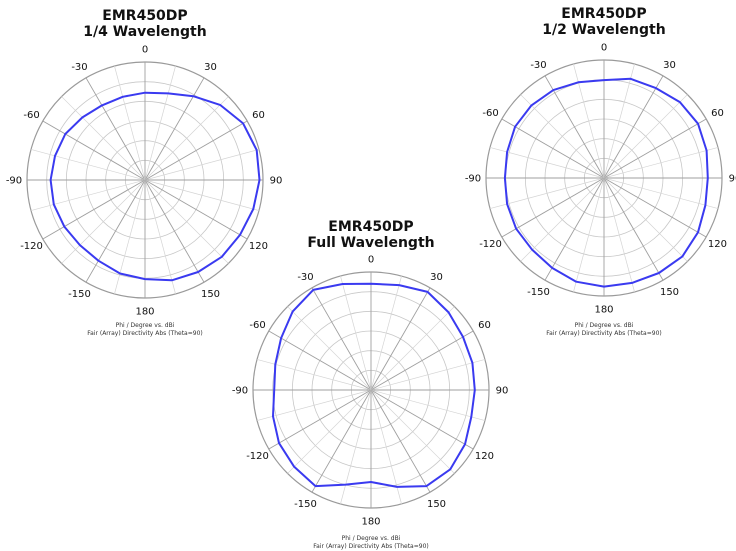  Describe the element at coordinates (604, 30) in the screenshot. I see `chart-title-line2: 1/2 Wavelength` at that location.